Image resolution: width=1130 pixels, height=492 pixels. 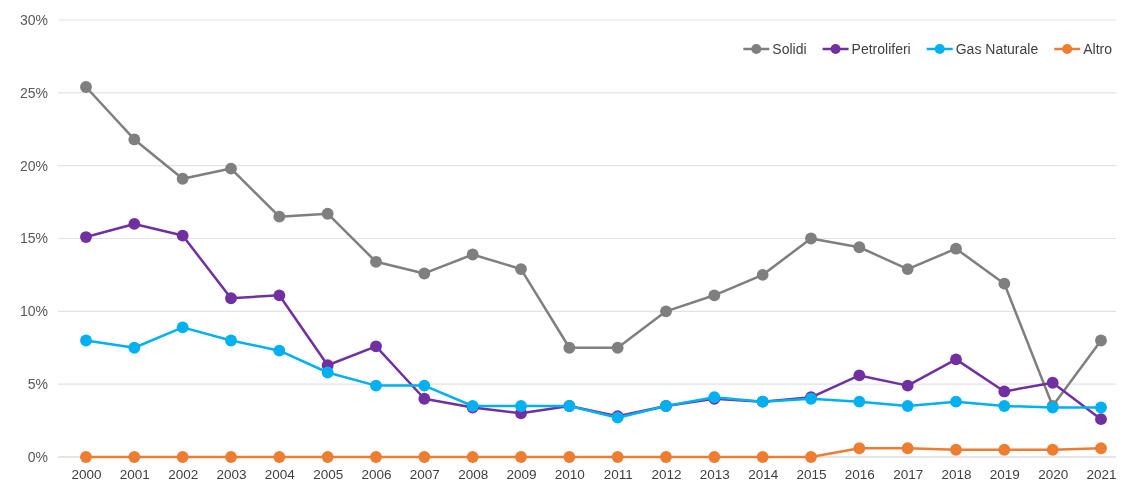 What do you see at coordinates (908, 474) in the screenshot?
I see `x-tick-label: 2017` at bounding box center [908, 474].